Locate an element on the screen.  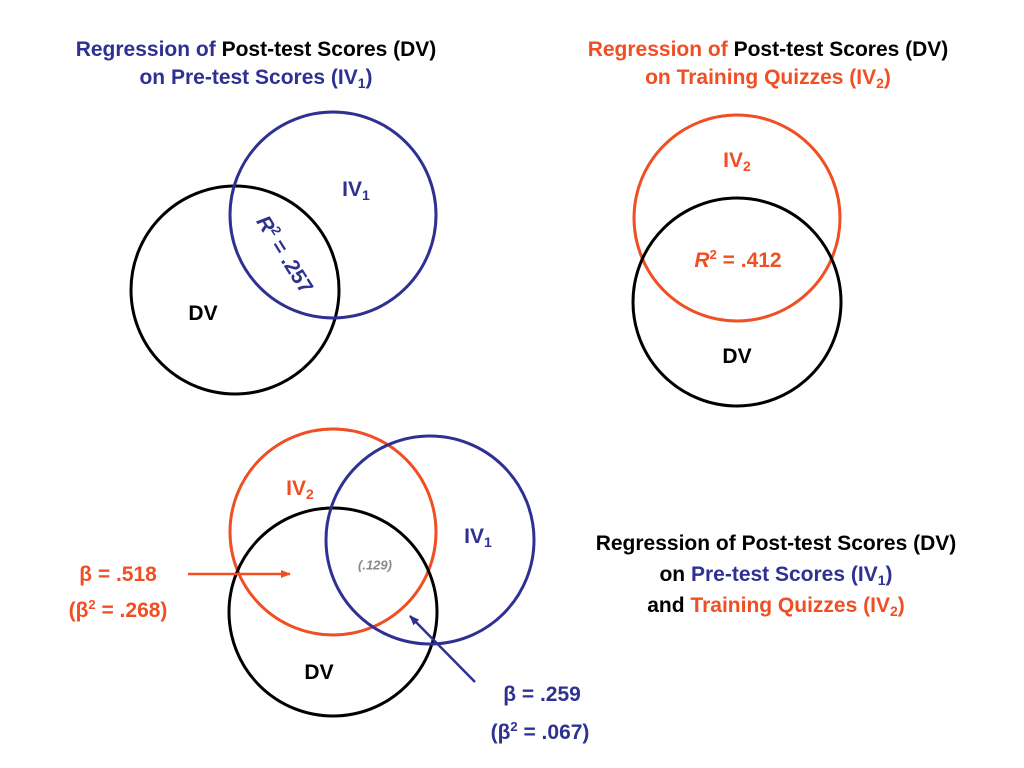
dv-circle-bottom is located at coordinates (333, 612).